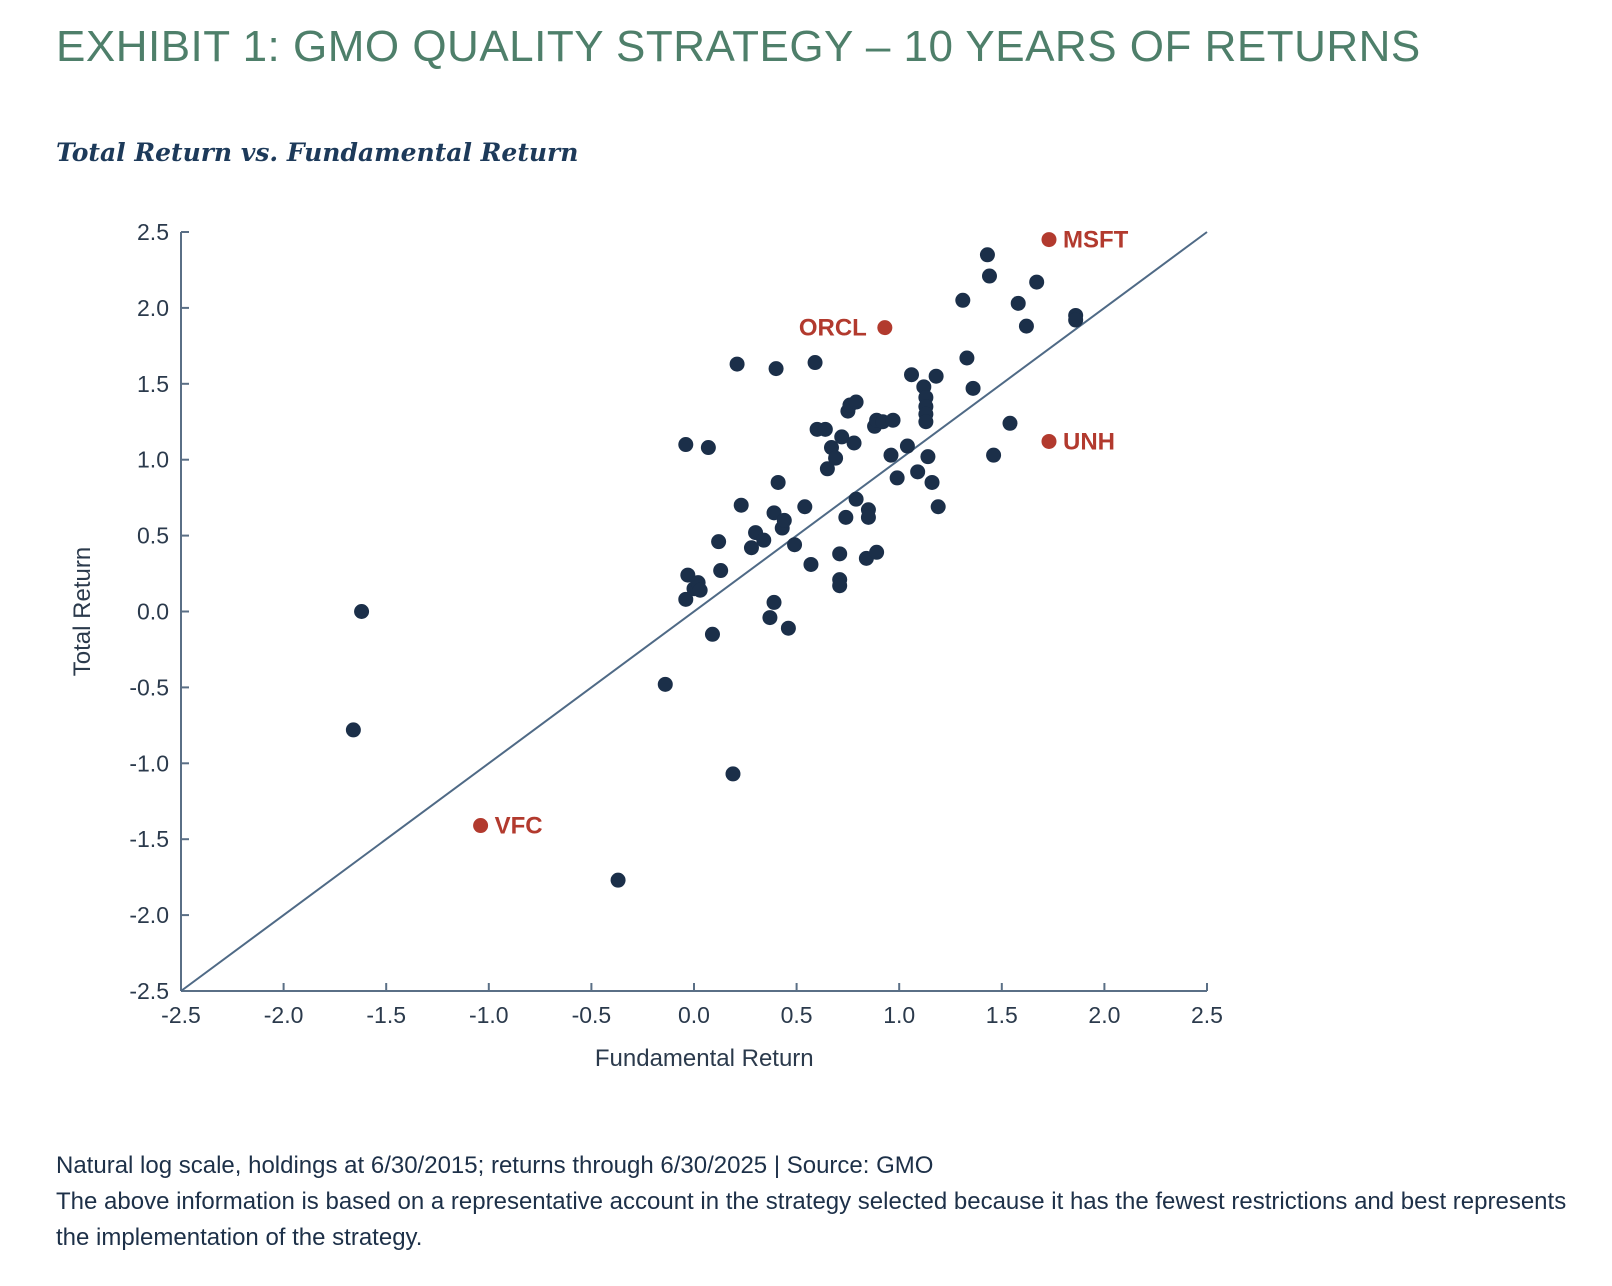  Describe the element at coordinates (1207, 1015) in the screenshot. I see `x-tick-label: 2.5` at that location.